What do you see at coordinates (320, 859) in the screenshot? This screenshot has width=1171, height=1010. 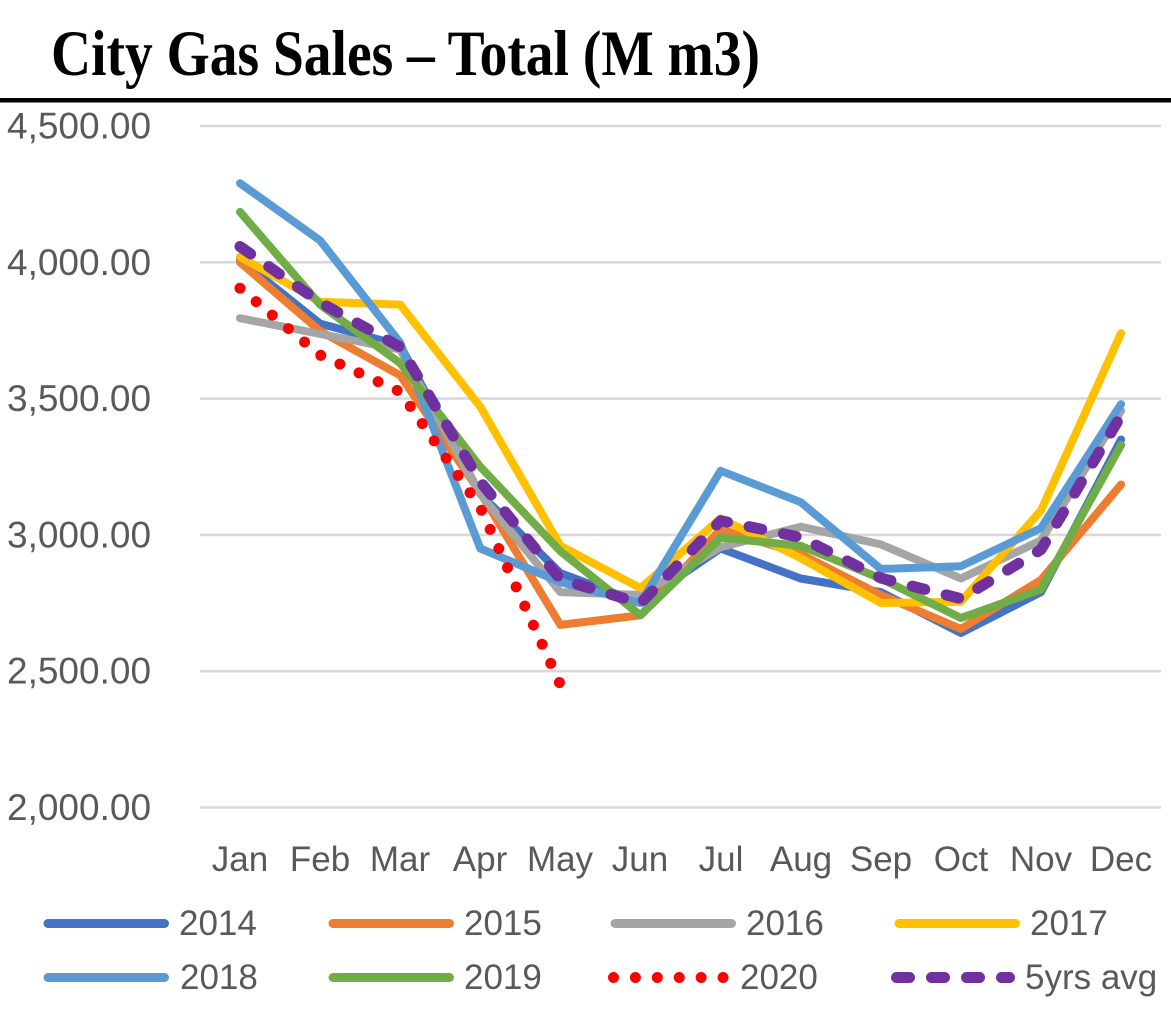 I see `svg-text: Feb` at bounding box center [320, 859].